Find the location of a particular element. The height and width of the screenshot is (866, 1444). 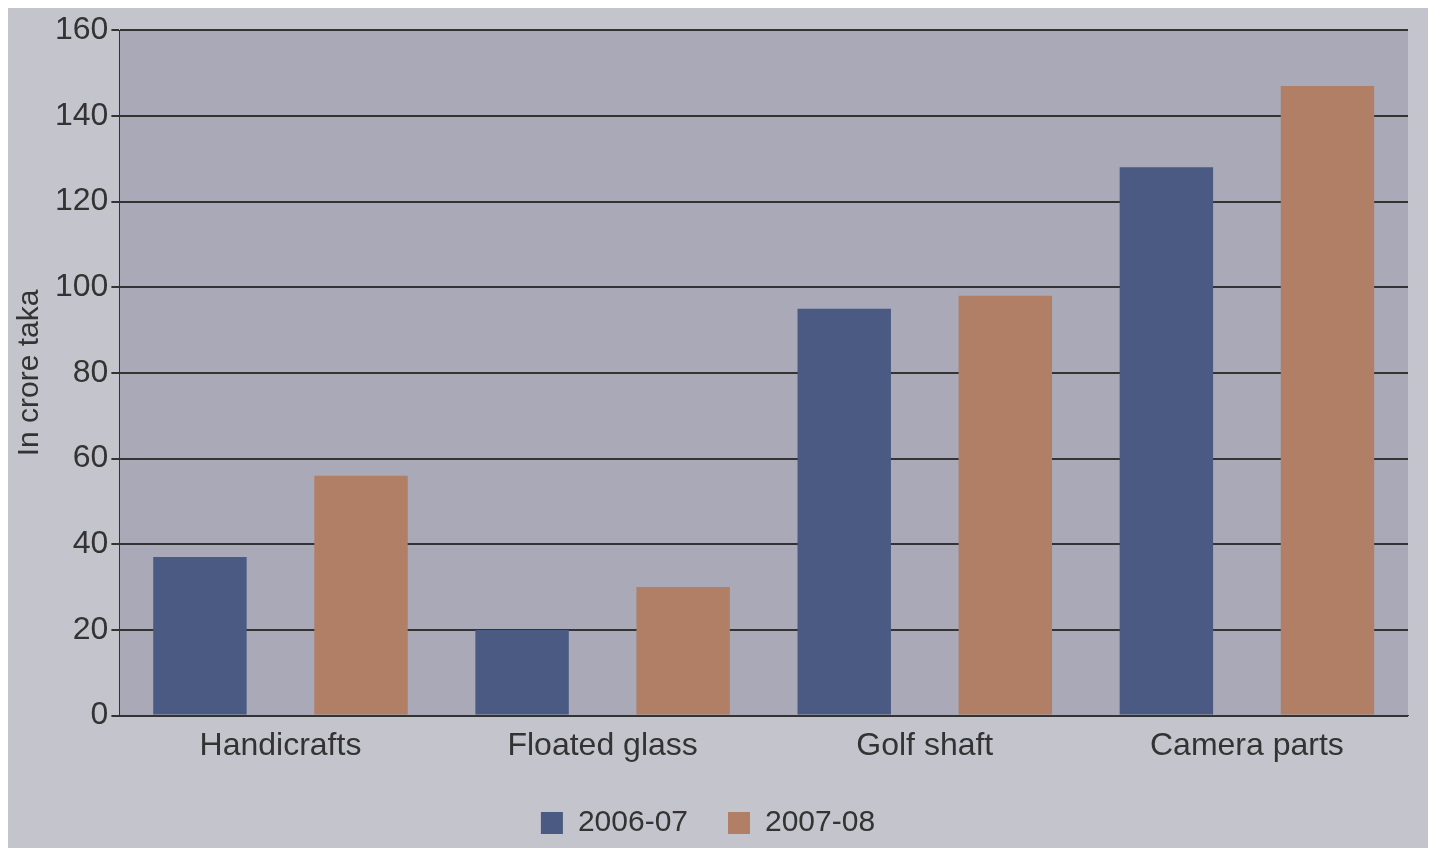

y-tick-label: 80 is located at coordinates (90, 370).